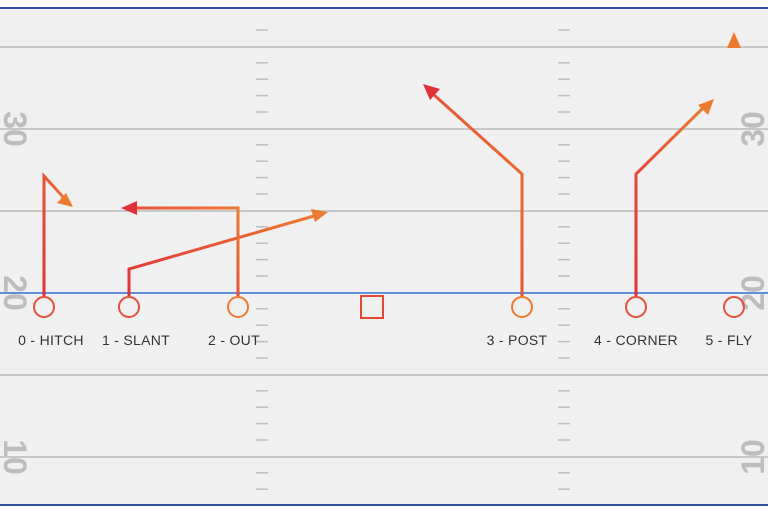  I want to click on route-1-slant: 1 - SLANT, so click(215, 278).